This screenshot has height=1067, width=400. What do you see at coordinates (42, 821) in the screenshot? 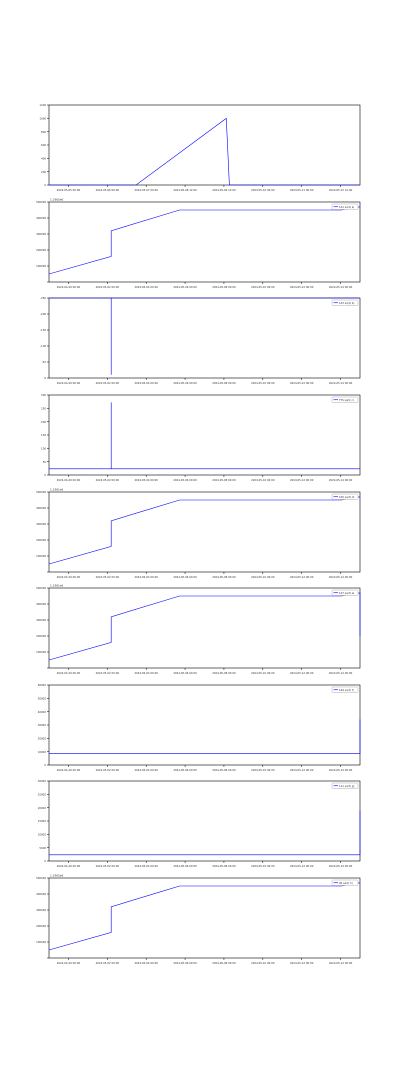
I see `y-tick-label: 15000` at bounding box center [42, 821].